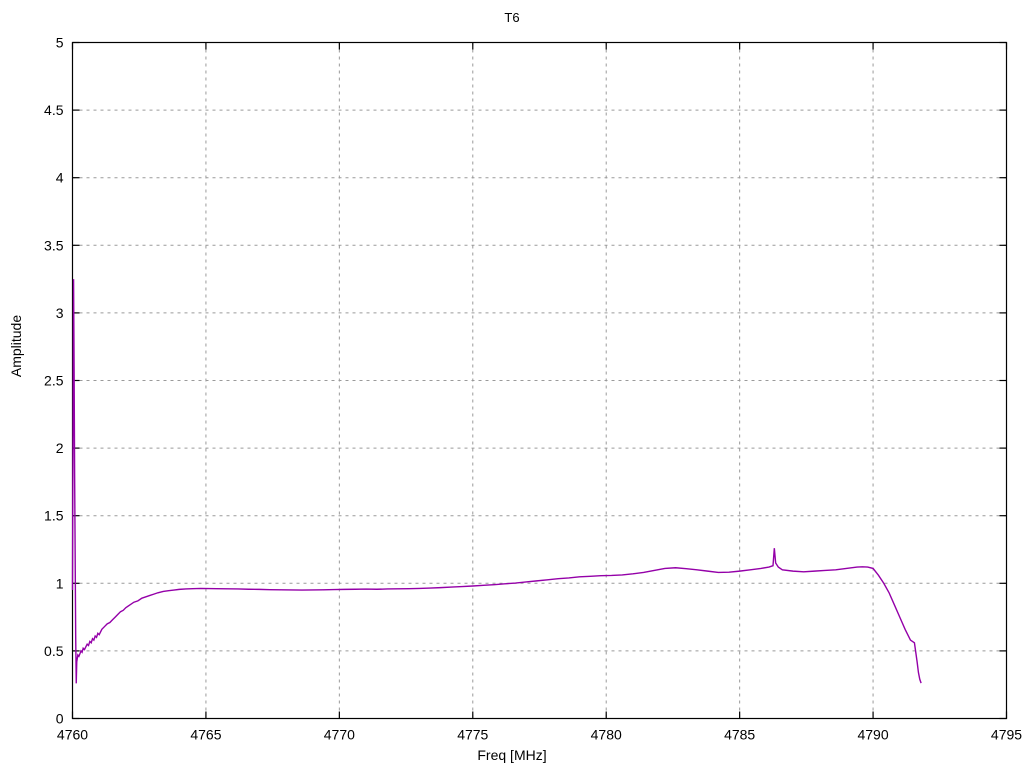 This screenshot has height=768, width=1024. Describe the element at coordinates (205, 735) in the screenshot. I see `x-tick-label: 4765` at that location.